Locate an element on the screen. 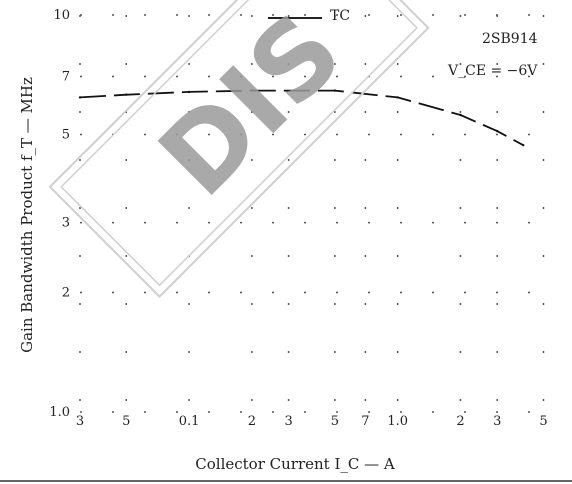 Image resolution: width=572 pixels, height=484 pixels. x-tick-label-3: 2 is located at coordinates (252, 421).